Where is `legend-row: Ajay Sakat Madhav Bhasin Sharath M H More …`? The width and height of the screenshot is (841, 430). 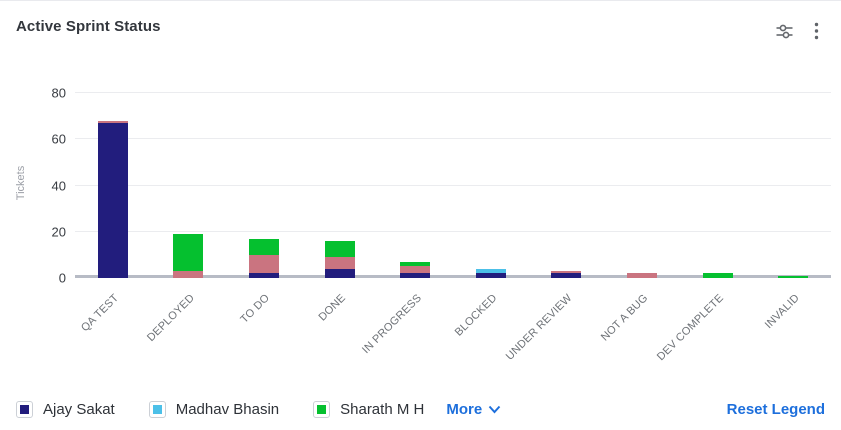 legend-row: Ajay Sakat Madhav Bhasin Sharath M H More … is located at coordinates (420, 409).